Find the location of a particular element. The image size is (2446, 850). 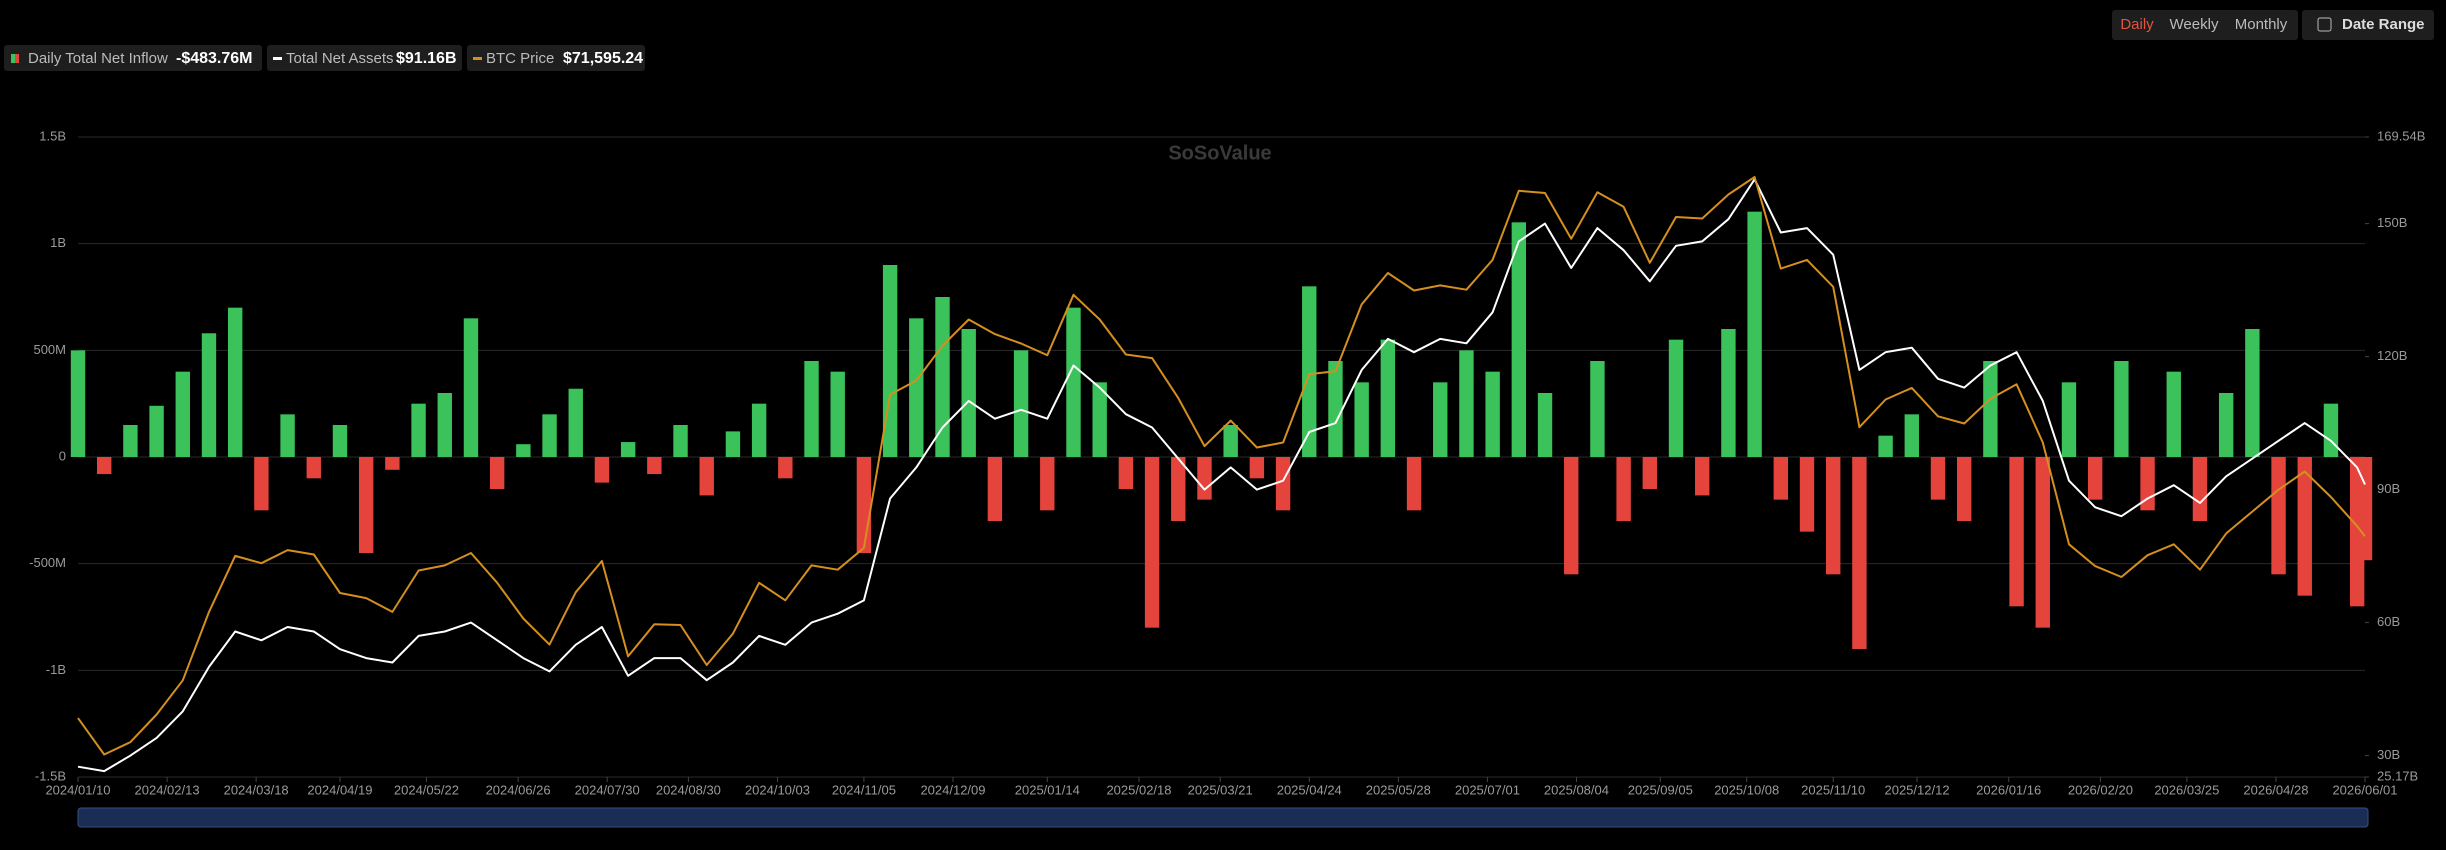

navigator is located at coordinates (1223, 817).